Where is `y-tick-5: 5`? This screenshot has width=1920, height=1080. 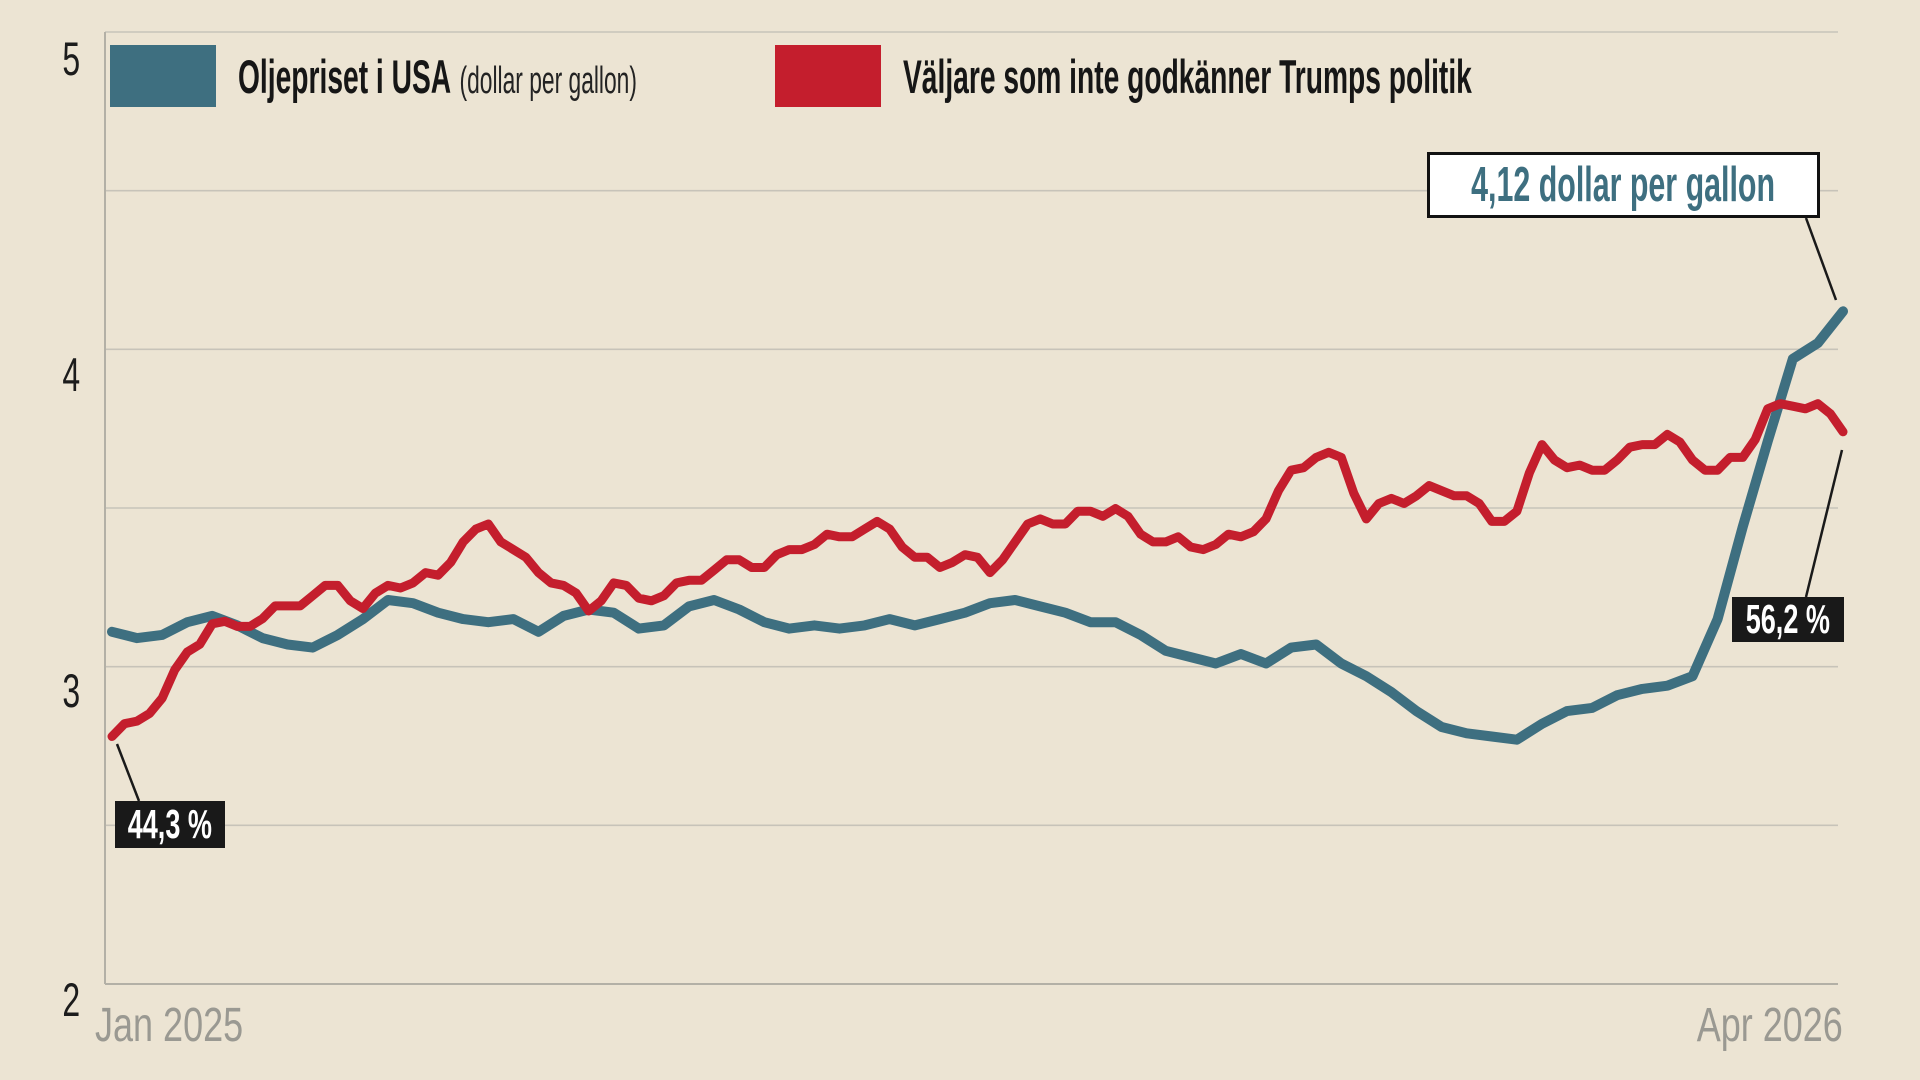
y-tick-5: 5 is located at coordinates (71, 58).